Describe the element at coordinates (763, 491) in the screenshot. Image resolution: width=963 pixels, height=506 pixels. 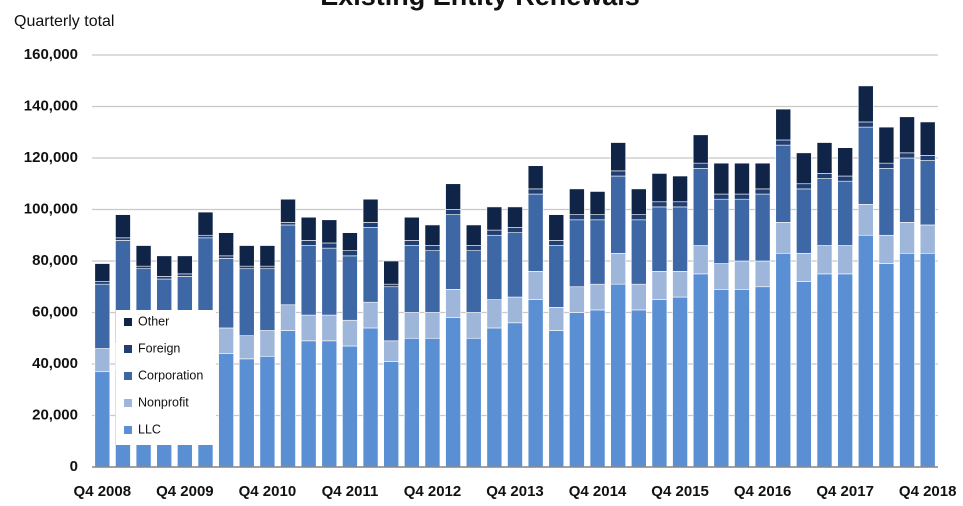
I see `x-tick-label: Q4 2016` at that location.